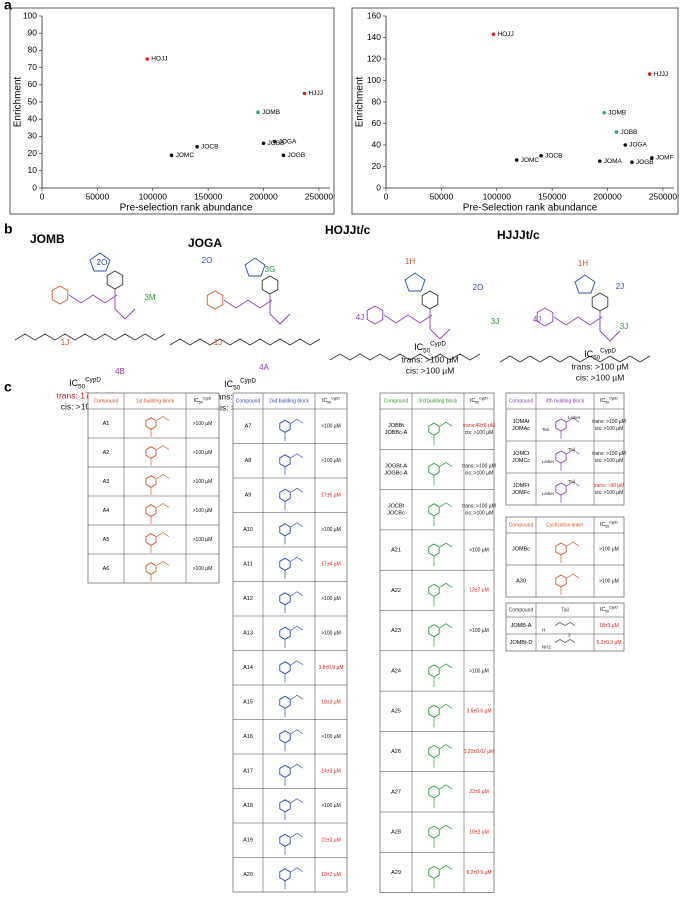 Image resolution: width=684 pixels, height=903 pixels. What do you see at coordinates (479, 591) in the screenshot?
I see `ic50-cell: 13±7 µM` at bounding box center [479, 591].